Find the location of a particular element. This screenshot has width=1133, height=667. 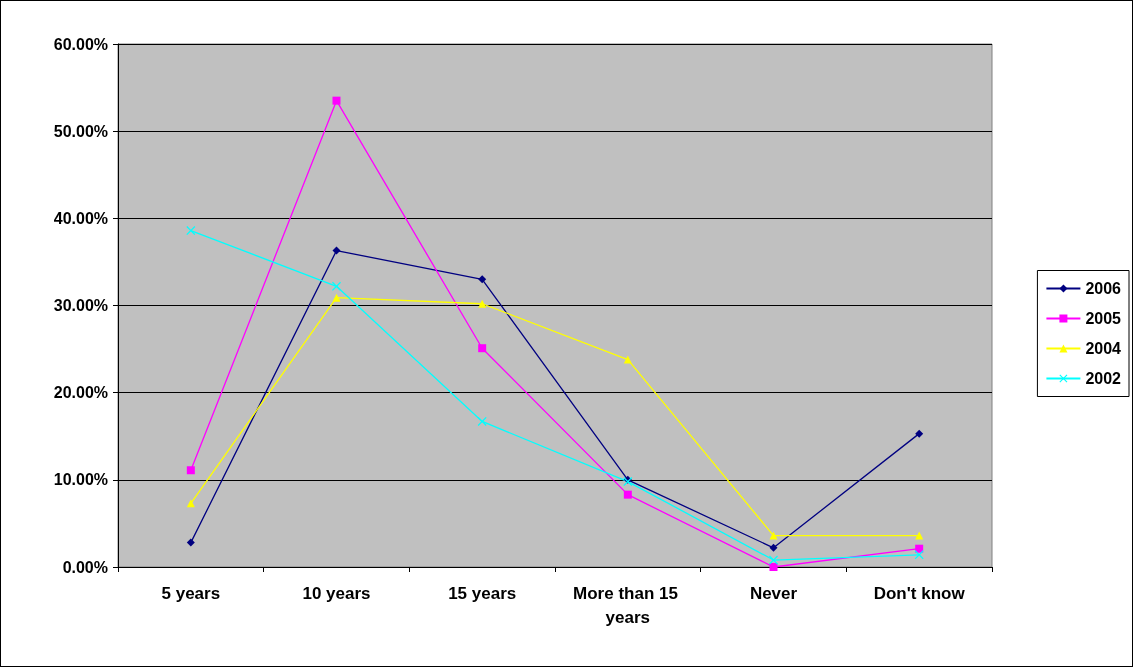

x-tick-label: More than 15 years is located at coordinates (628, 605).